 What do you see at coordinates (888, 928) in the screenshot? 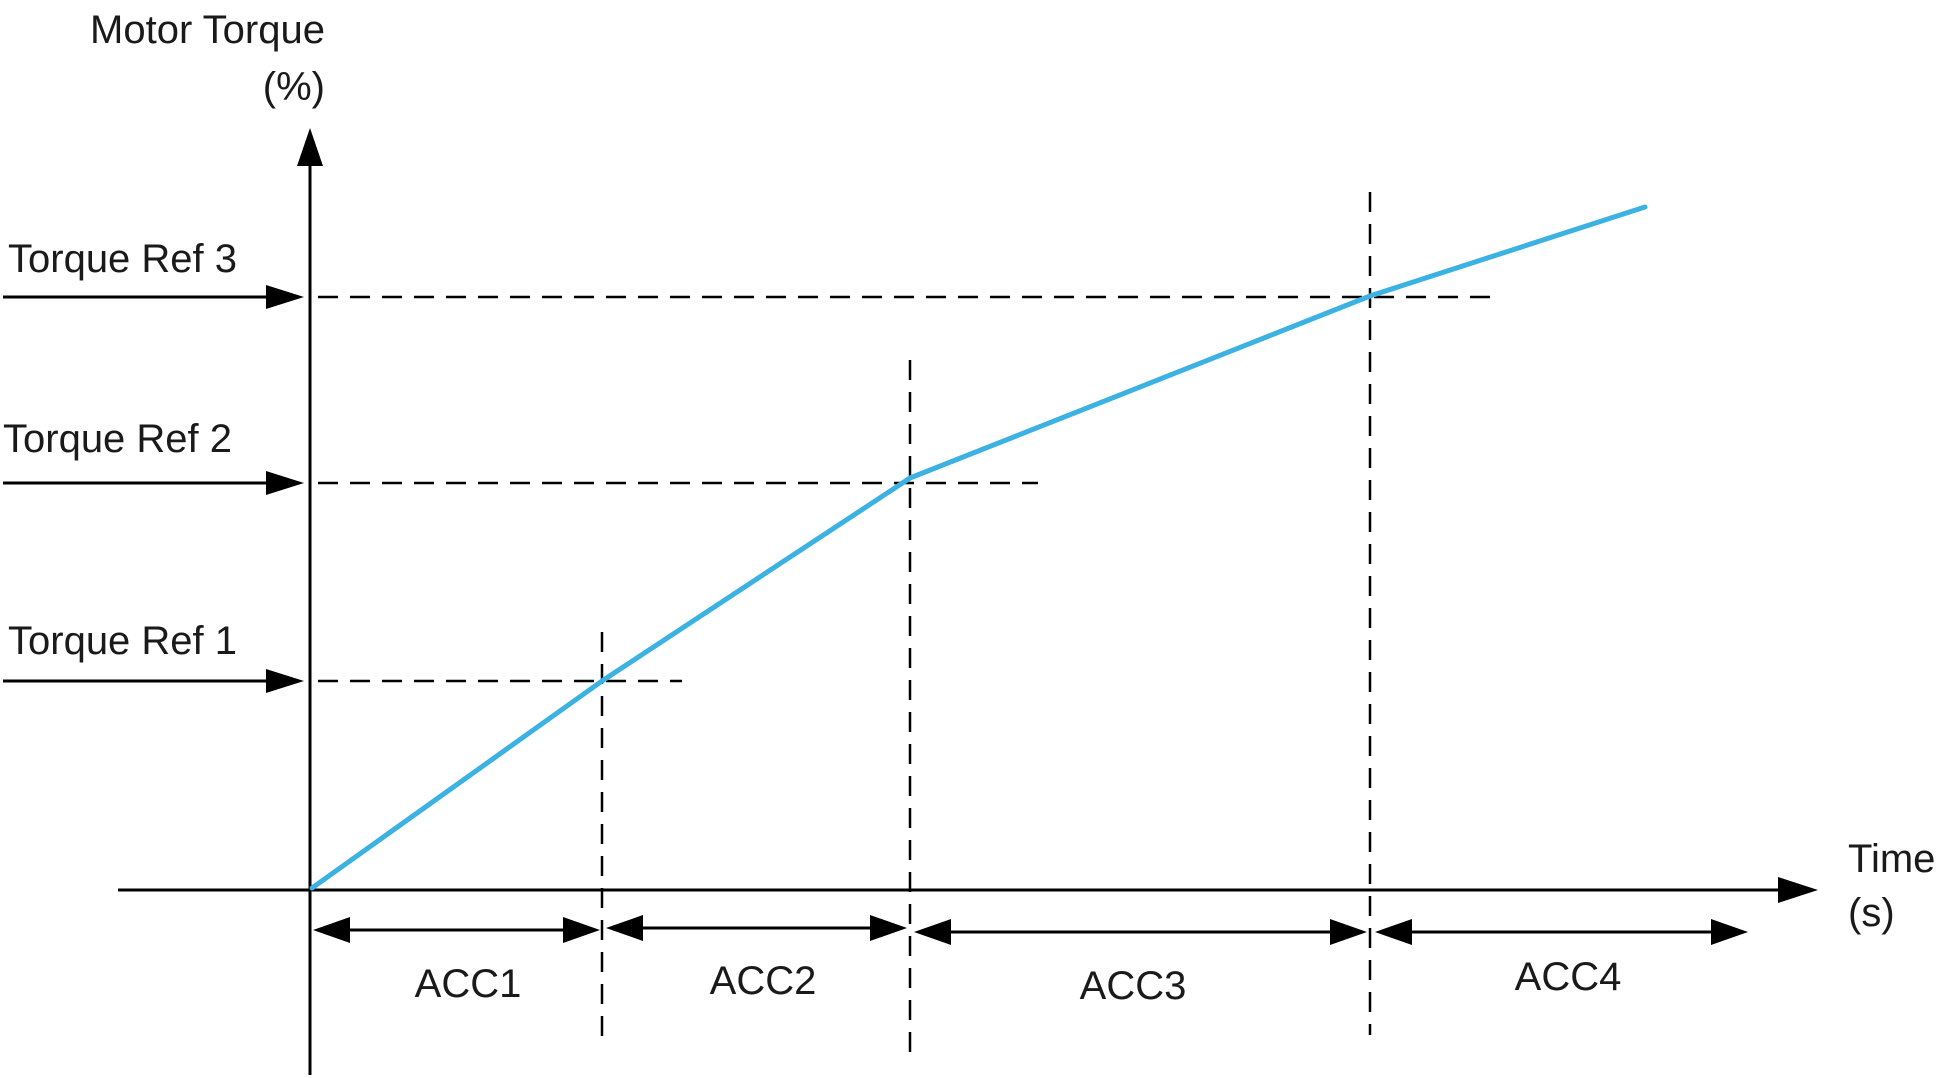
I see `acc2-right-arrowhead` at bounding box center [888, 928].